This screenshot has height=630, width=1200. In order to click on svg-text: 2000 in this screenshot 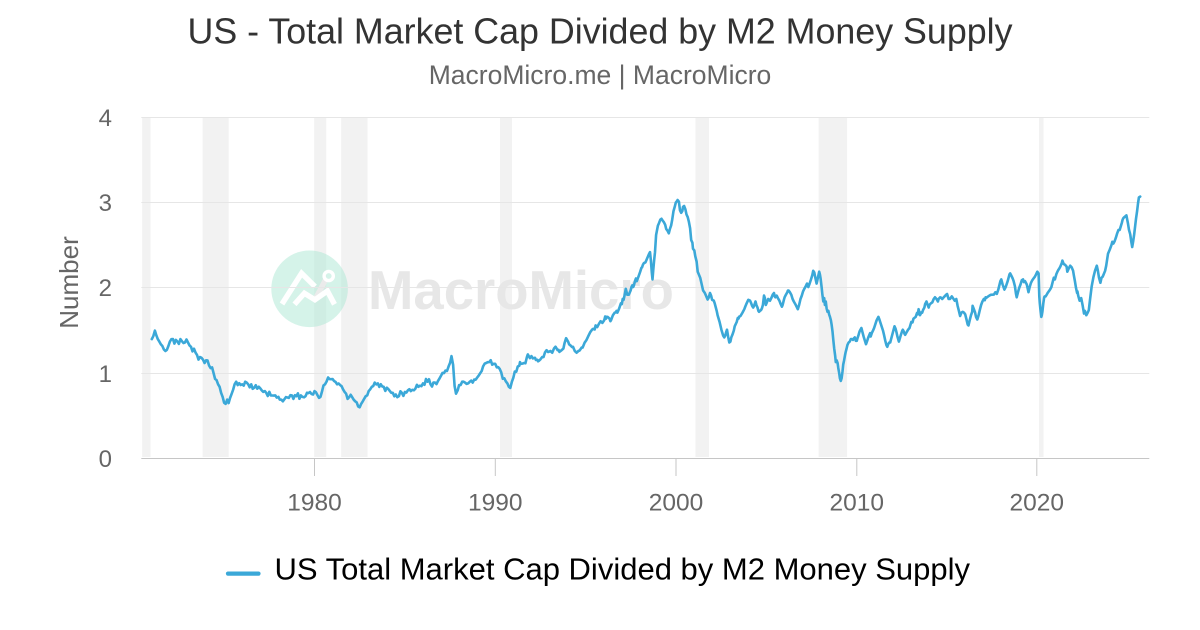, I will do `click(676, 503)`.